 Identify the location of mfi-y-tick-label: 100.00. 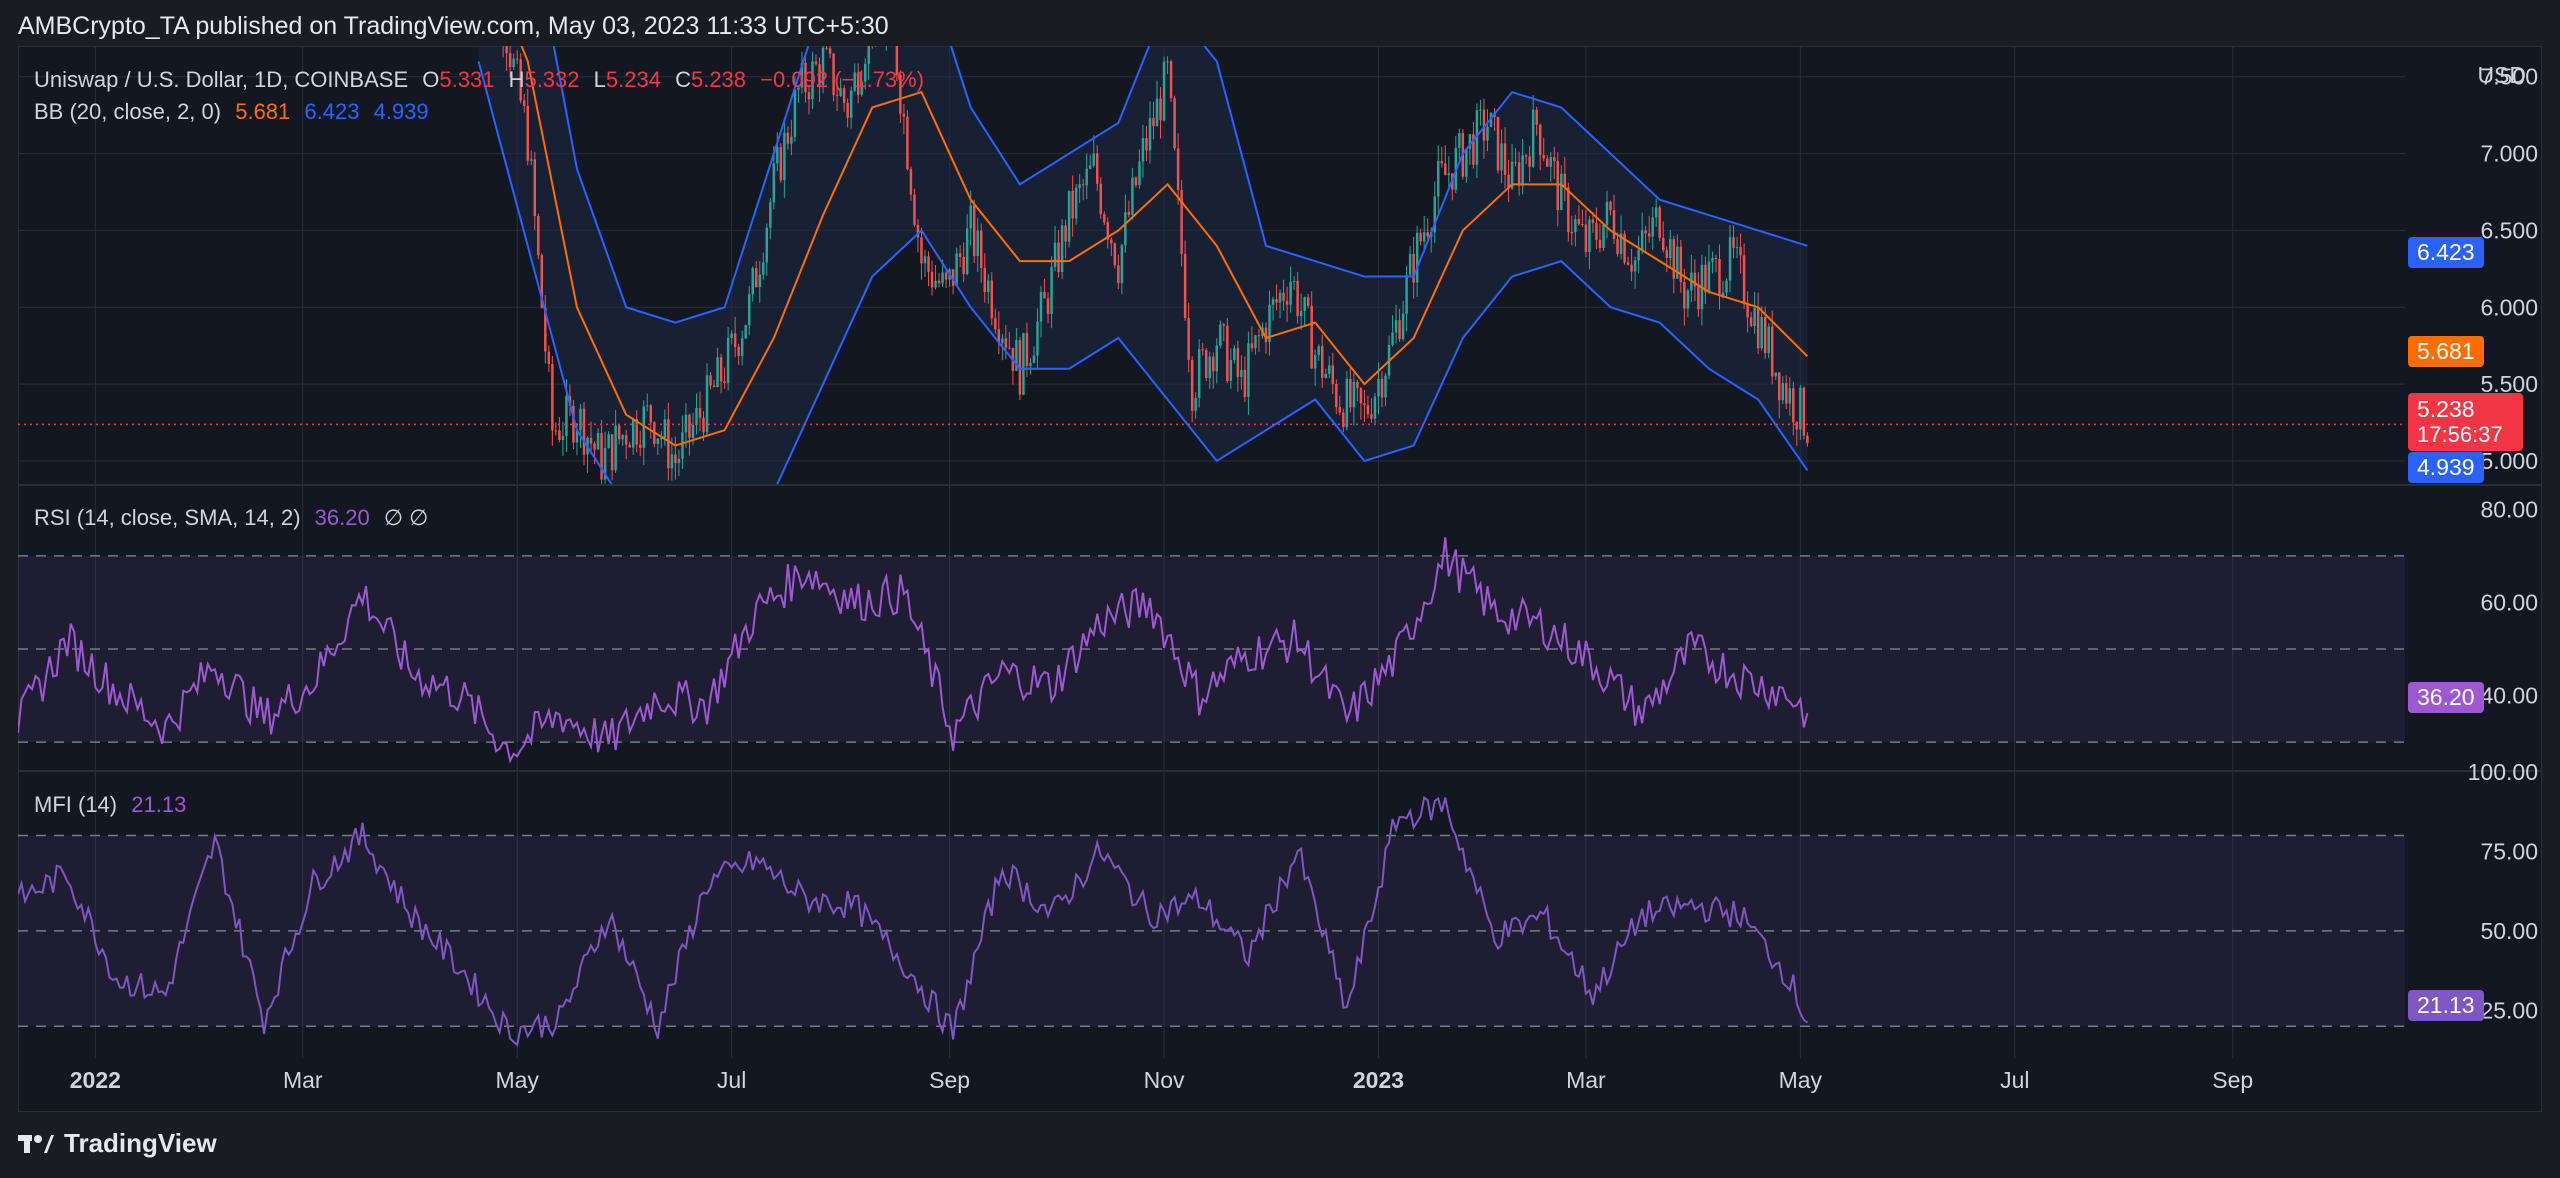
(2503, 772).